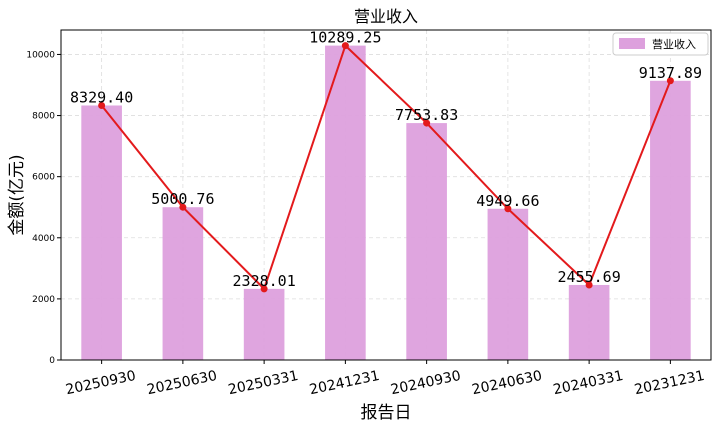  I want to click on y-tick-label: 6000, so click(43, 178).